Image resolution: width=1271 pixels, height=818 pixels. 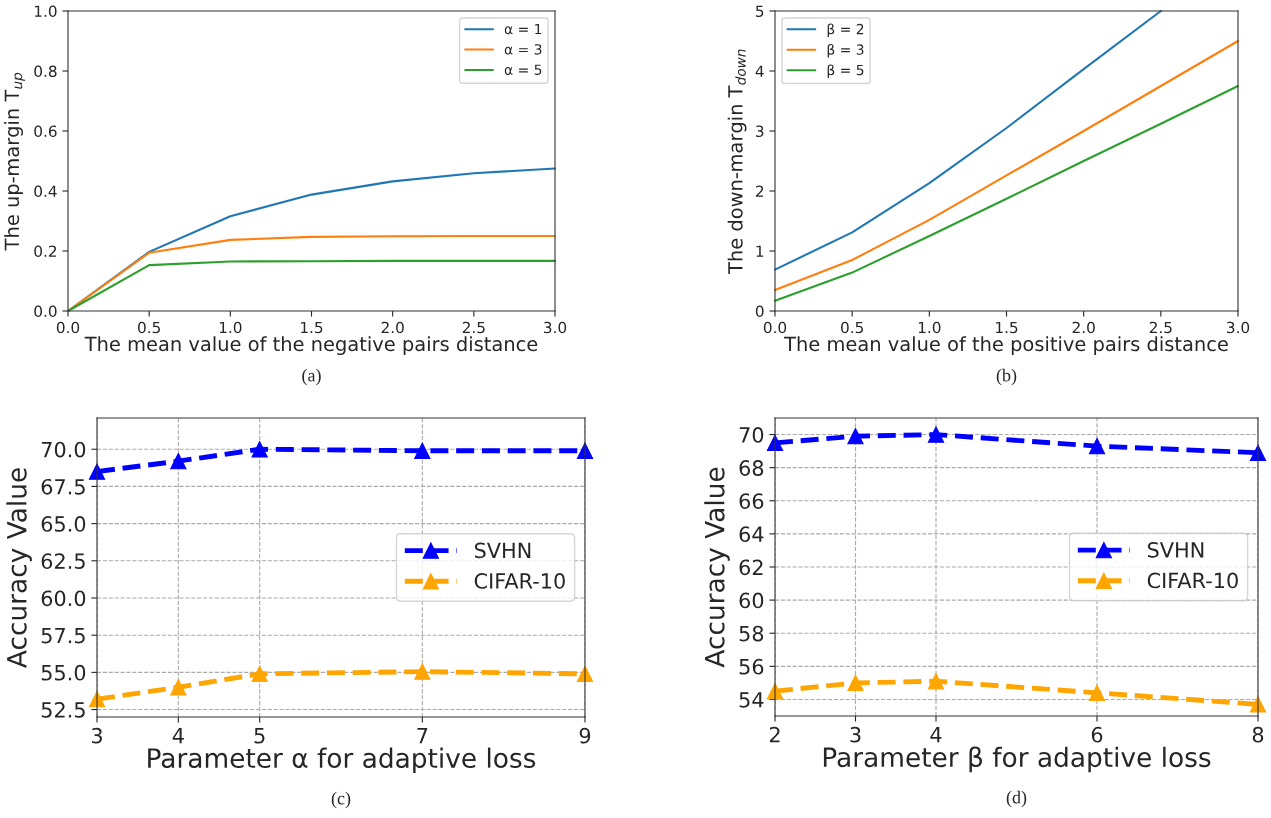 I want to click on x-axis-title: Parameter α for adaptive loss, so click(x=342, y=760).